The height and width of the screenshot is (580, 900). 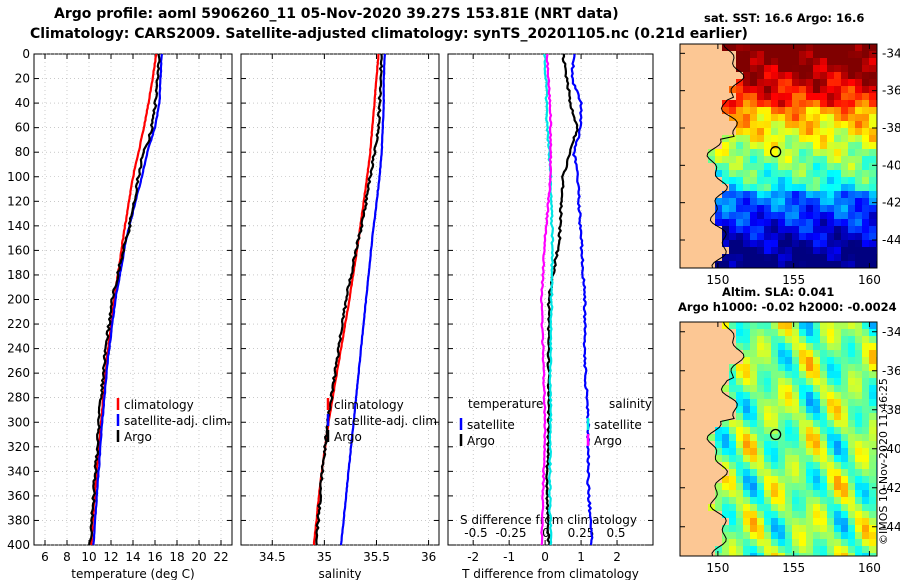 I want to click on coastline, so click(x=725, y=439).